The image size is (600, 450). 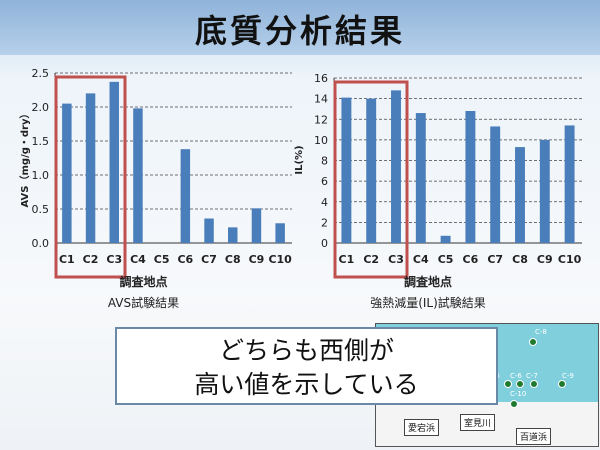 What do you see at coordinates (324, 181) in the screenshot?
I see `y-tick-label: 6` at bounding box center [324, 181].